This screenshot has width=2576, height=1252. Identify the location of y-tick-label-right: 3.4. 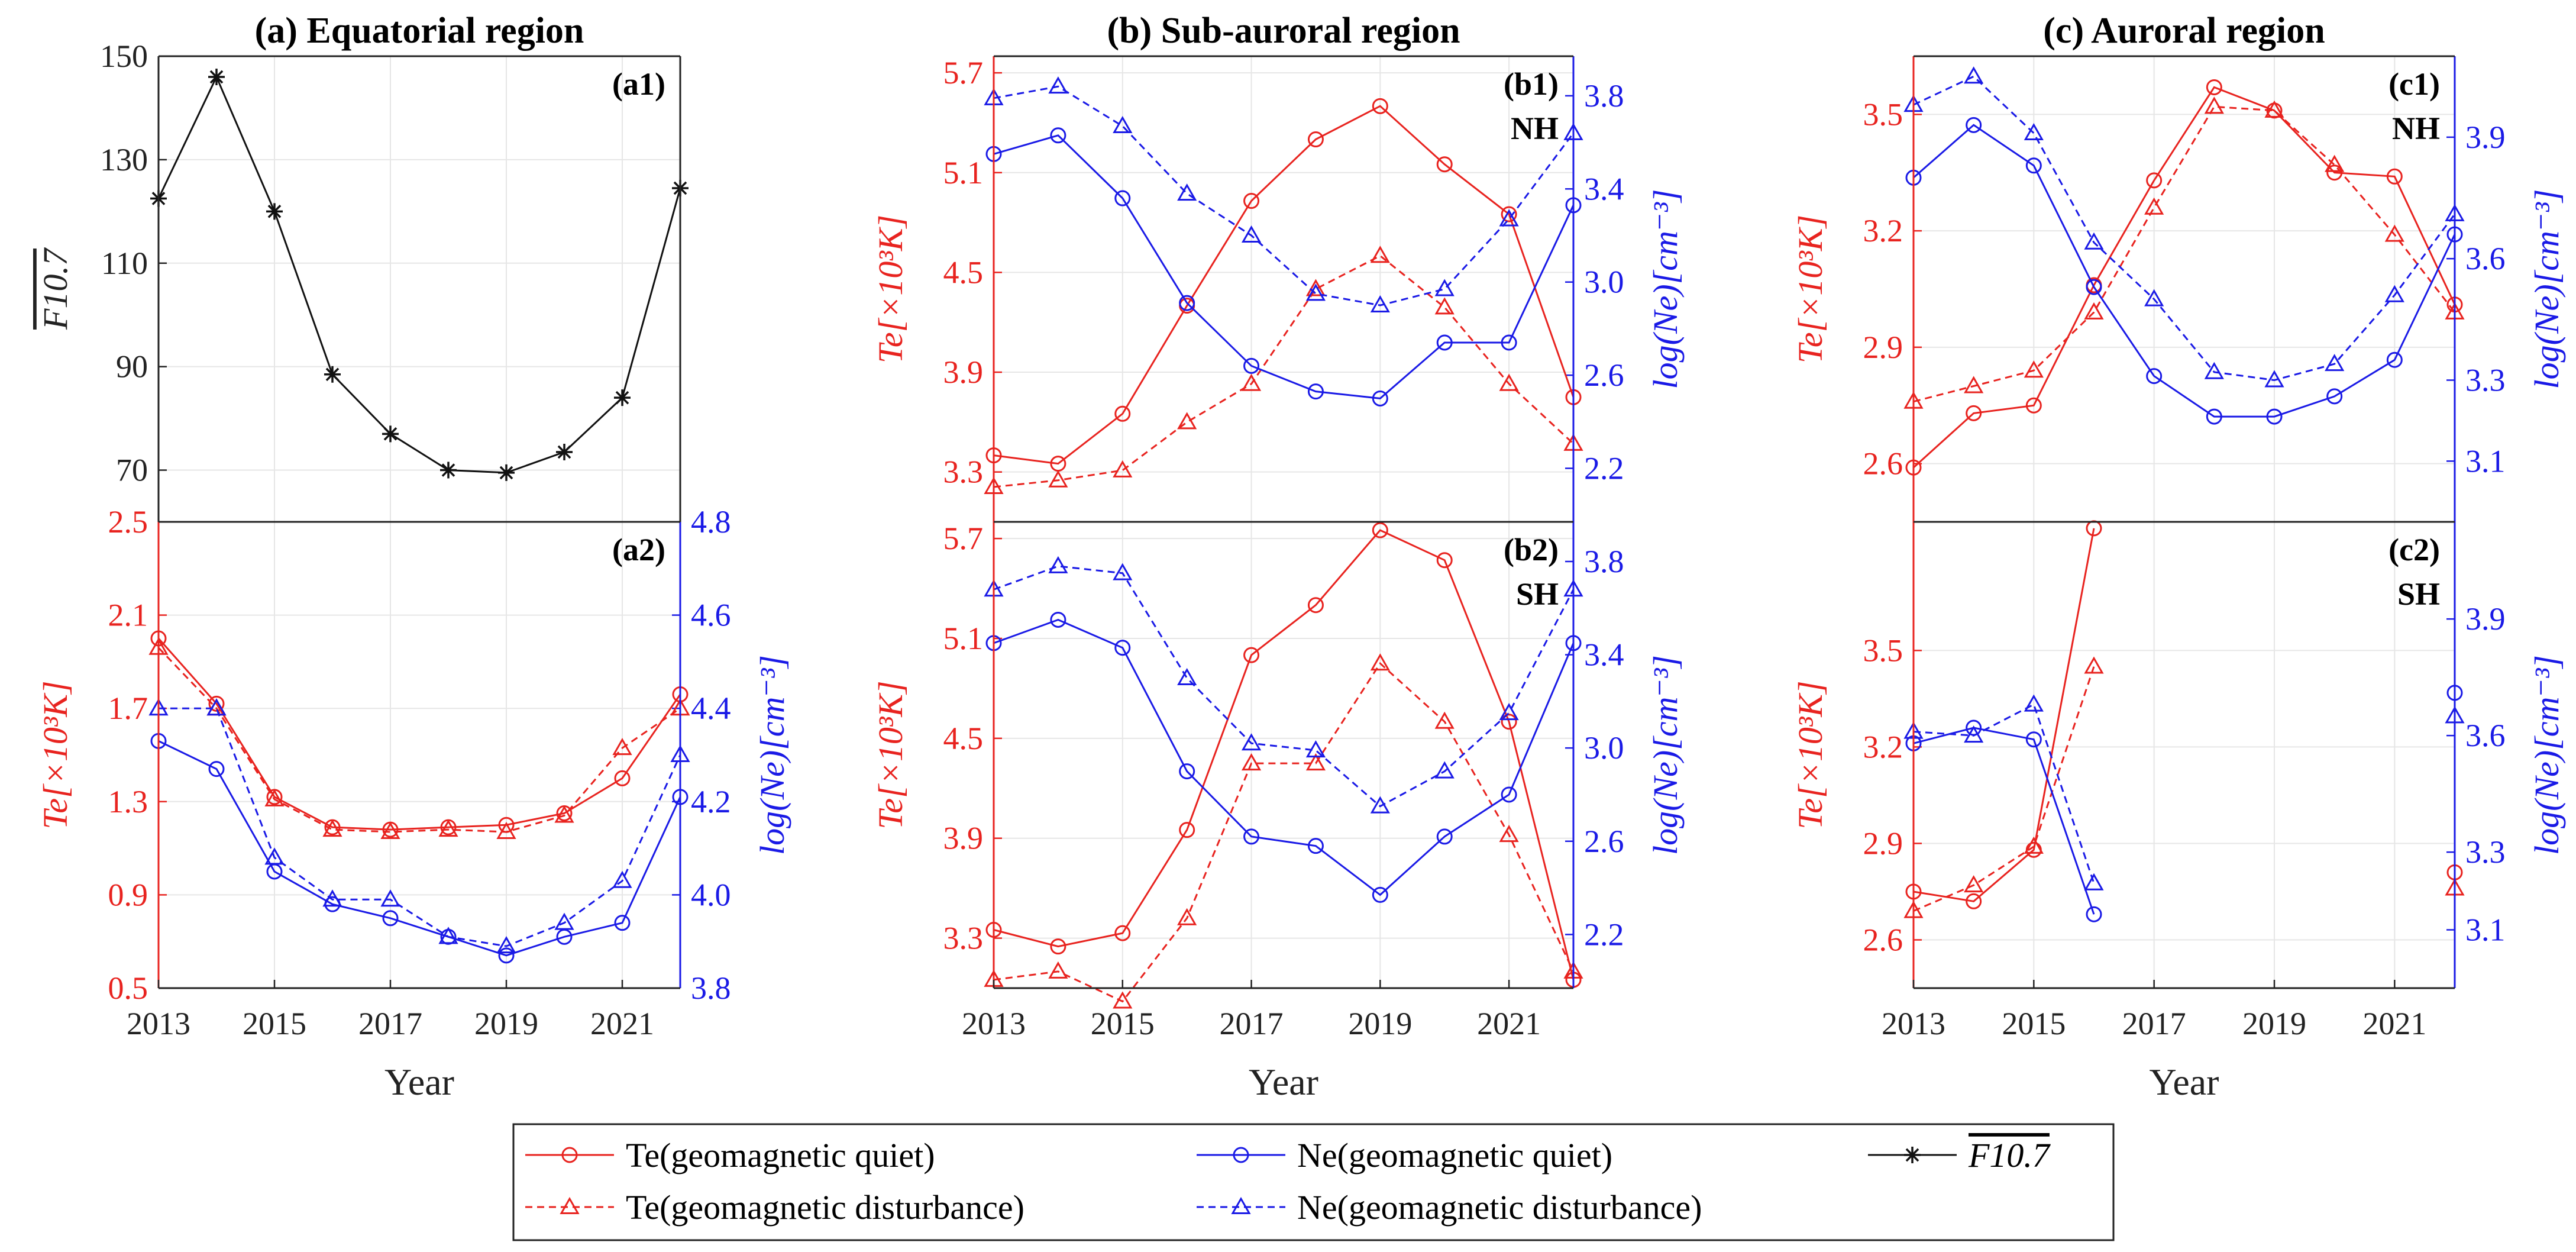
(1604, 189).